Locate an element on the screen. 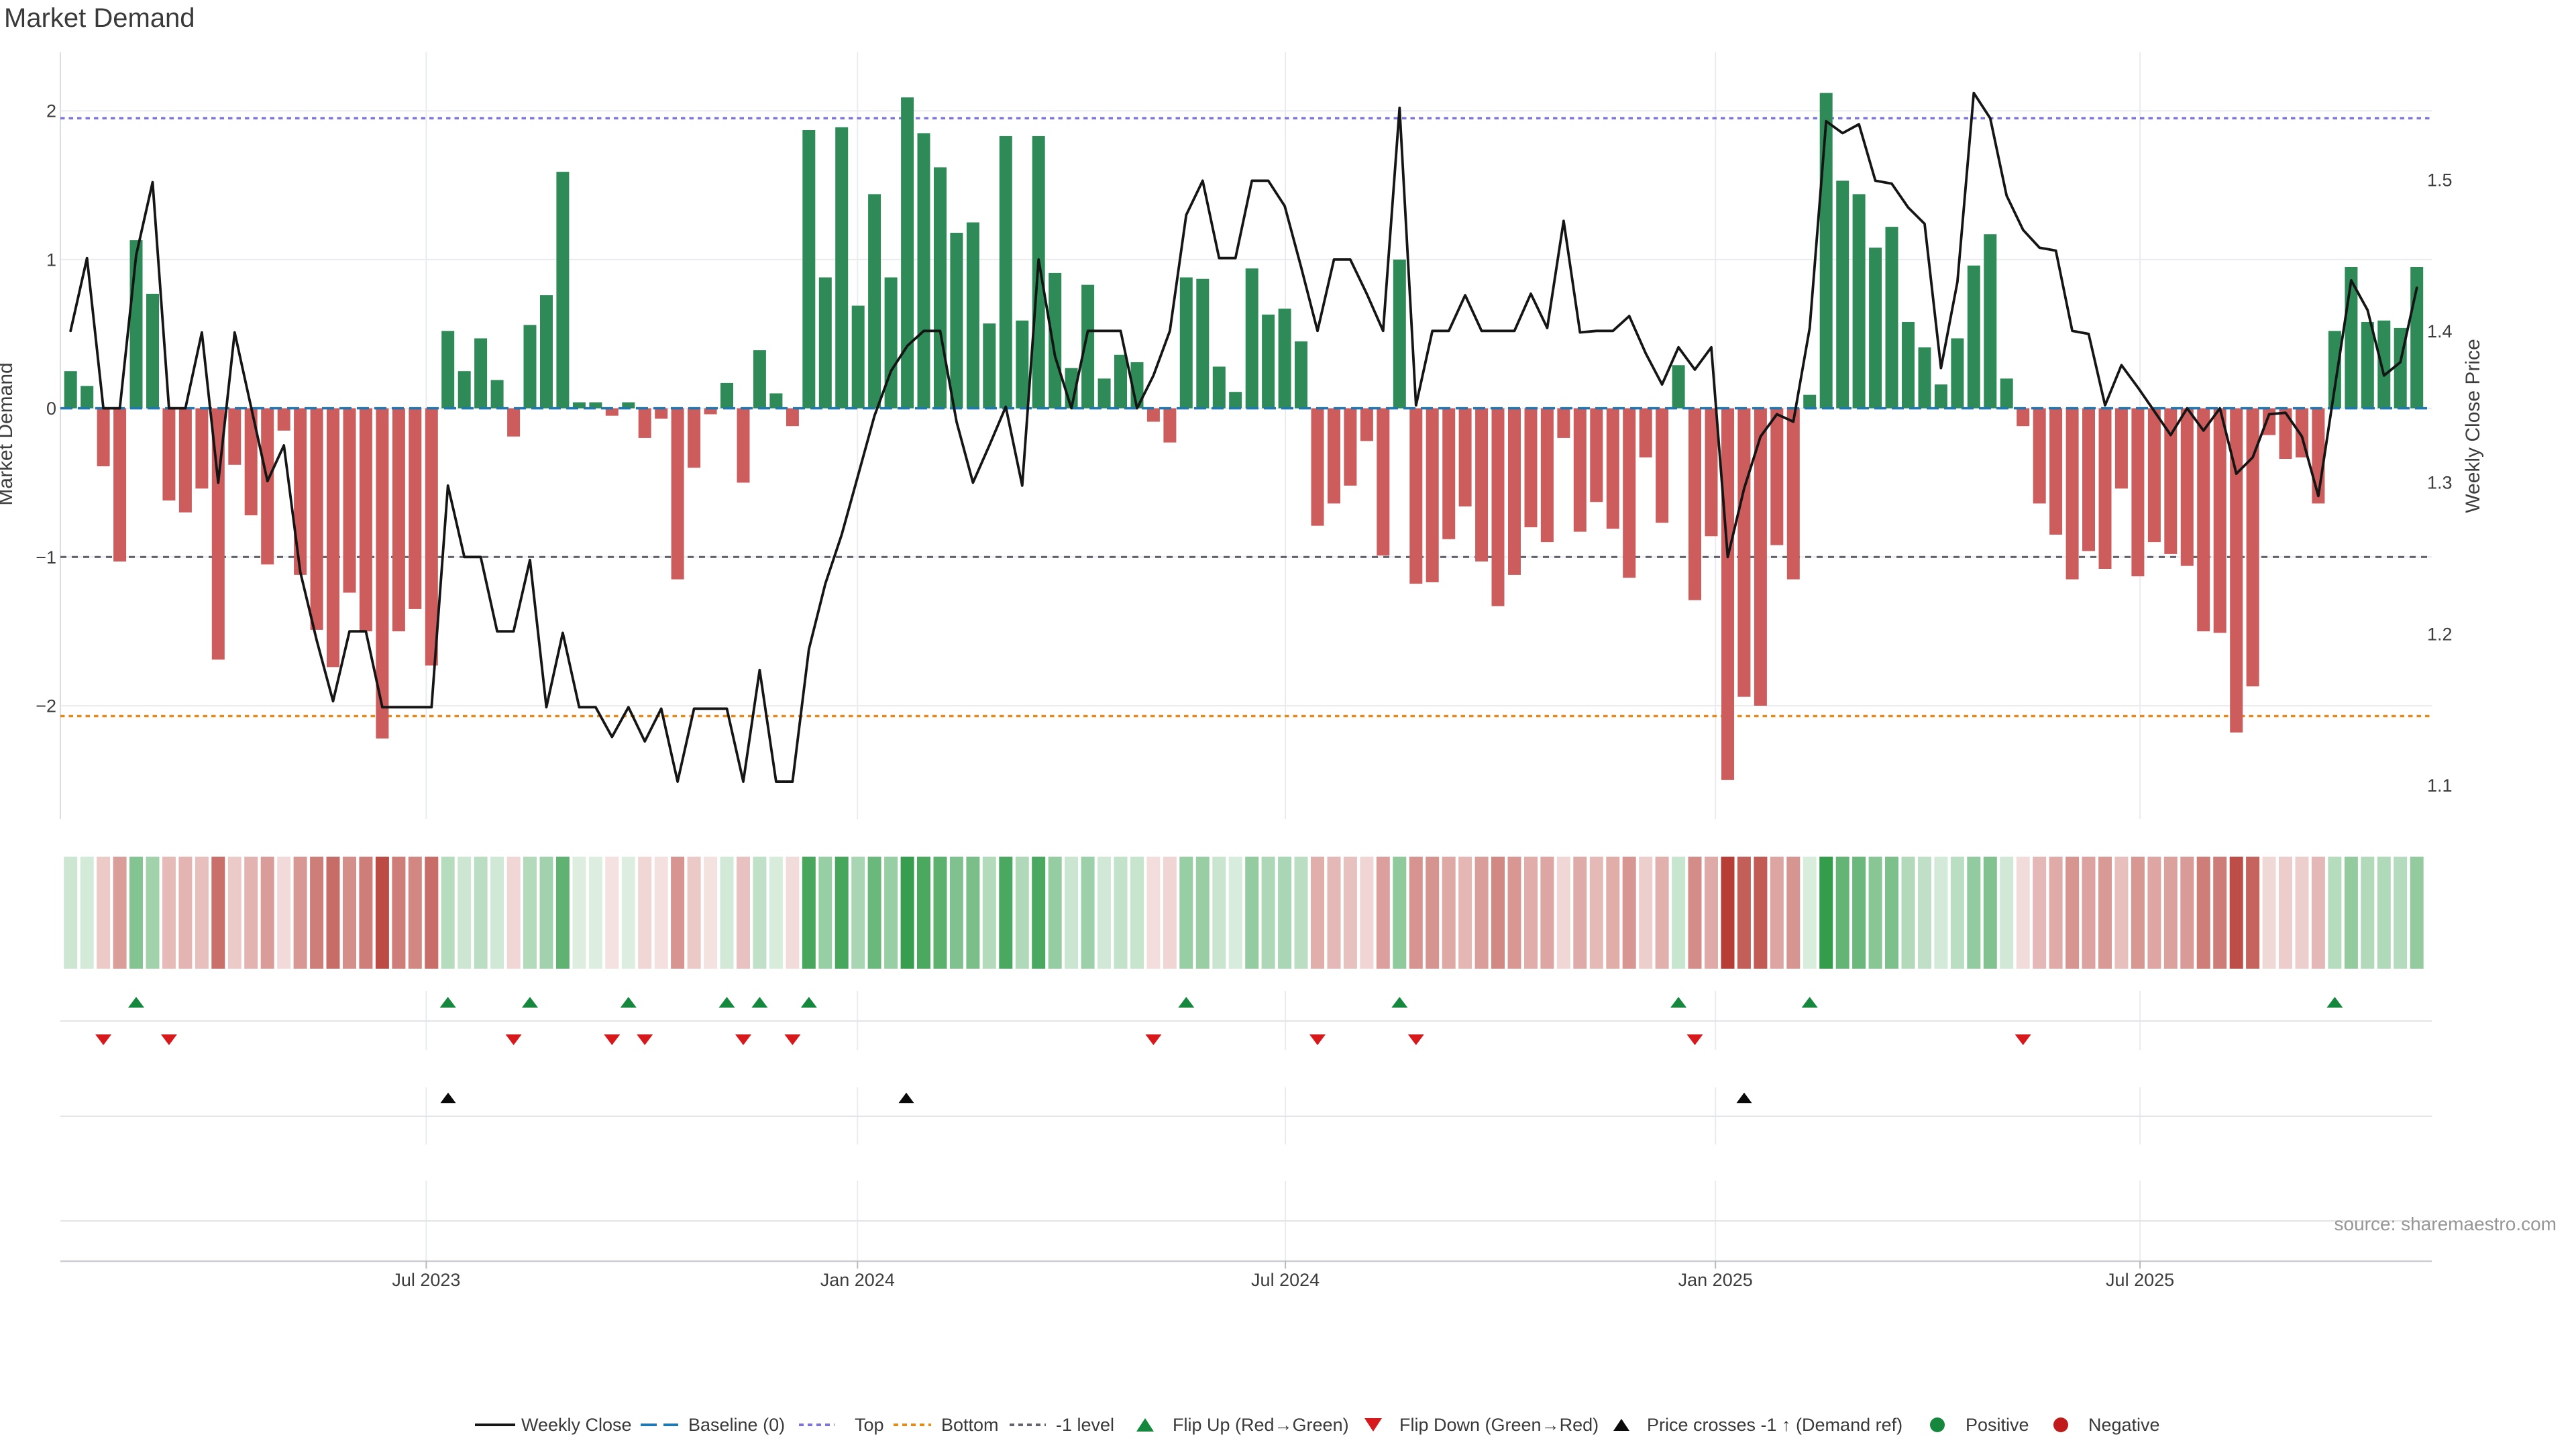 This screenshot has width=2576, height=1449. svg-text: 0 is located at coordinates (51, 408).